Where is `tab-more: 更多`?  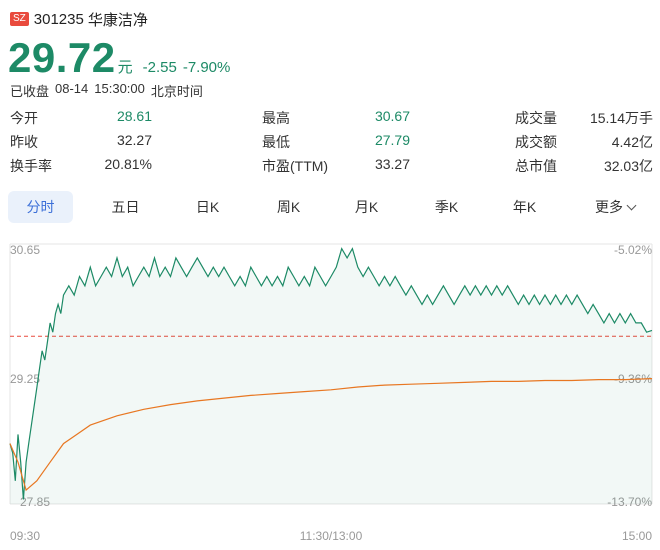 tab-more: 更多 is located at coordinates (615, 207).